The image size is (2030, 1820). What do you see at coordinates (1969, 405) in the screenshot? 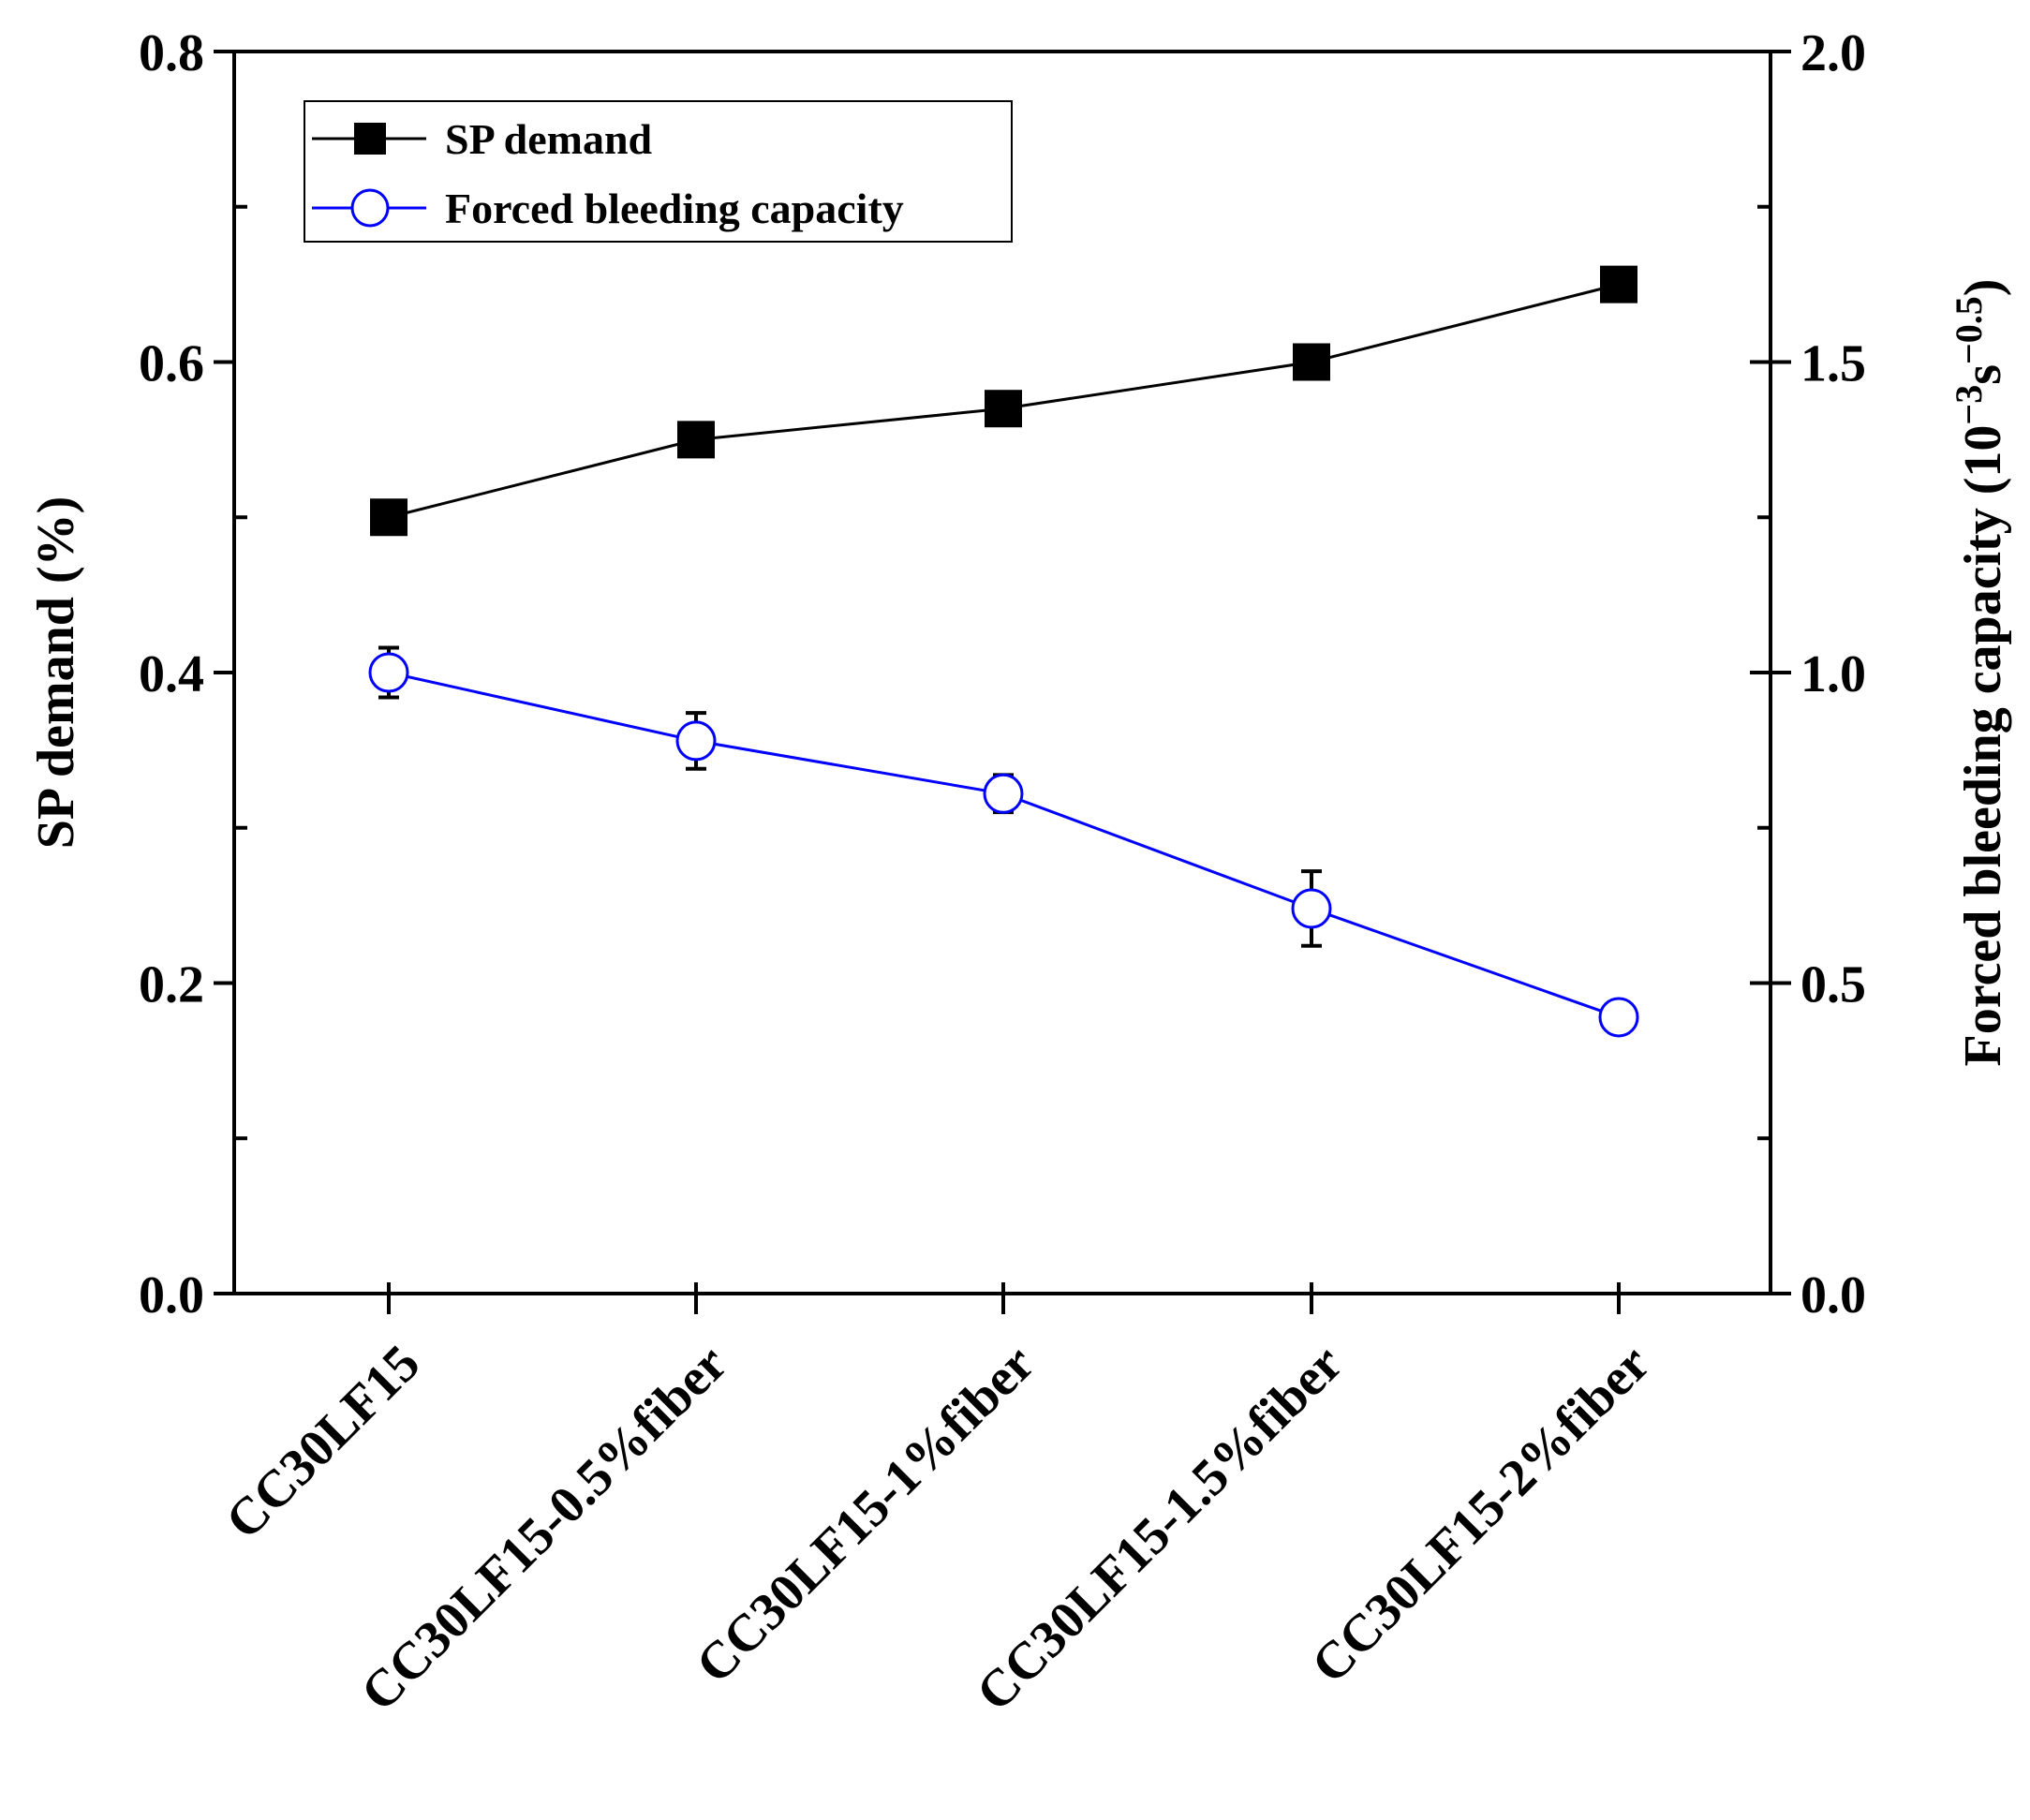
I see `right-axis-title-exp1: −3` at bounding box center [1969, 405].